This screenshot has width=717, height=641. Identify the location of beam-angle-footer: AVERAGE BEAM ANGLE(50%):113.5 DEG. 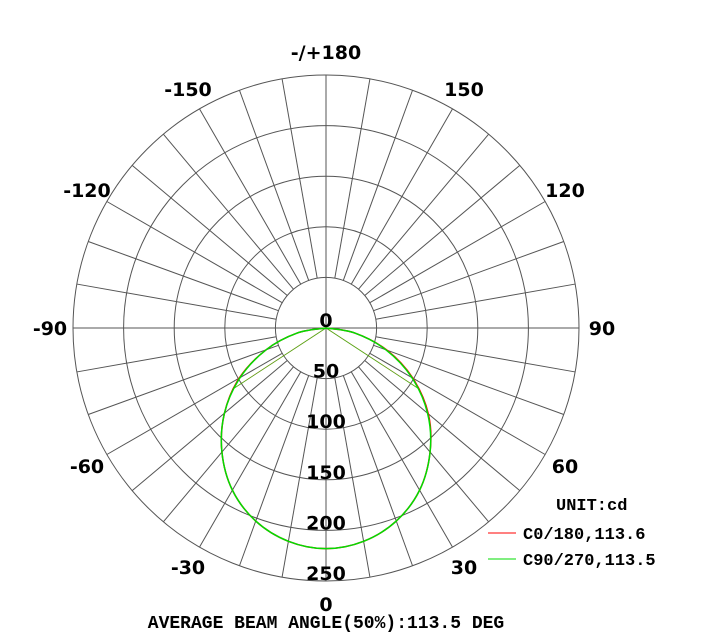
(326, 624).